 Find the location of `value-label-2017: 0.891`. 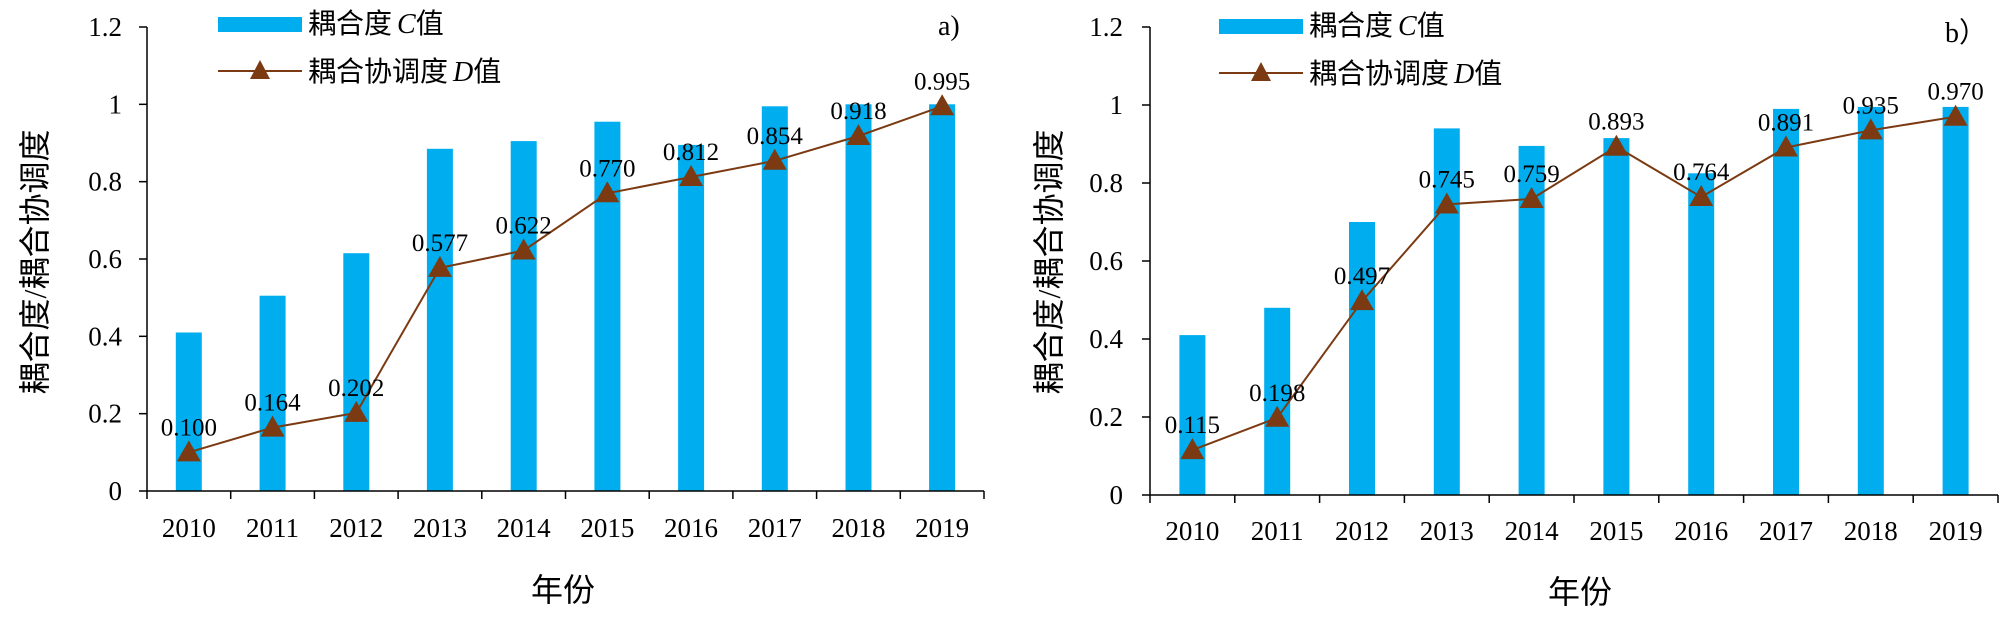

value-label-2017: 0.891 is located at coordinates (1786, 123).